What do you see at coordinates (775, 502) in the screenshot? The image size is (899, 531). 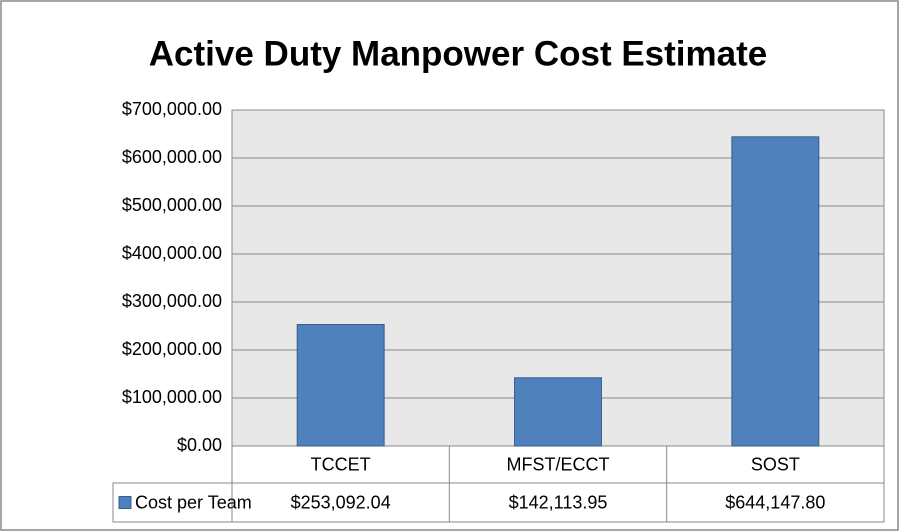 I see `data-table-value: $644,147.80` at bounding box center [775, 502].